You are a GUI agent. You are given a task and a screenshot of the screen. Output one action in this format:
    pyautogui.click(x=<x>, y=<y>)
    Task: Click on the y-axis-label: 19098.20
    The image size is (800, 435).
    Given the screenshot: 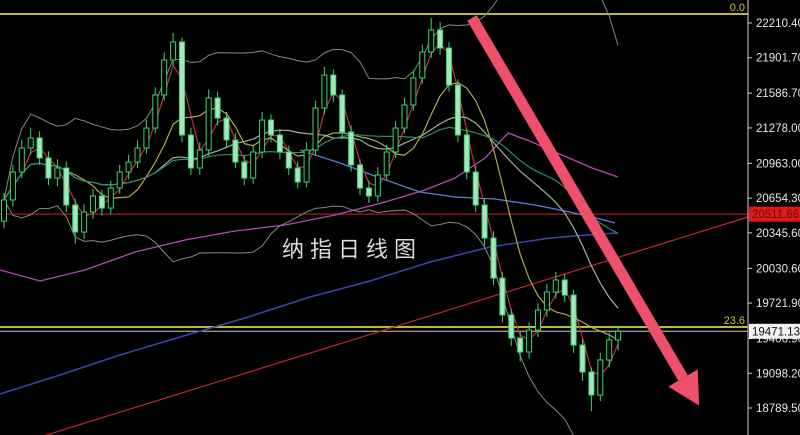 What is the action you would take?
    pyautogui.click(x=778, y=374)
    